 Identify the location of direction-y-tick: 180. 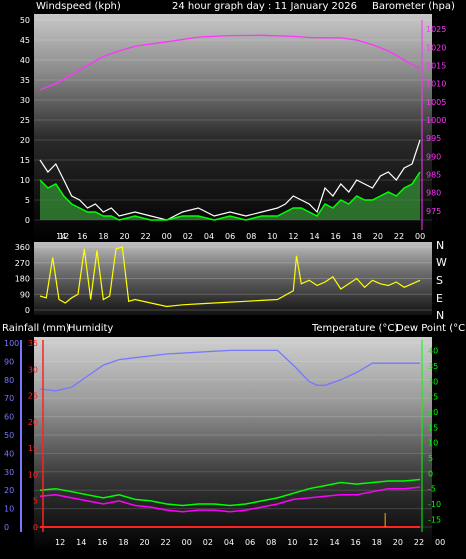
(22, 279).